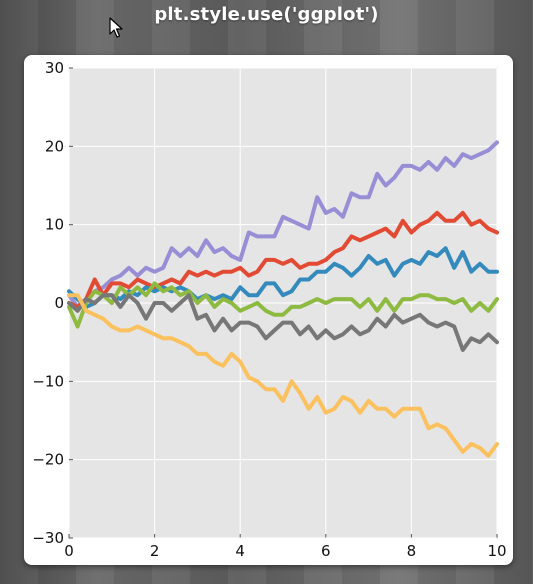 Image resolution: width=533 pixels, height=584 pixels. What do you see at coordinates (48, 303) in the screenshot?
I see `y-tick-labels: 30 20 10 0 −10 −20 −30` at bounding box center [48, 303].